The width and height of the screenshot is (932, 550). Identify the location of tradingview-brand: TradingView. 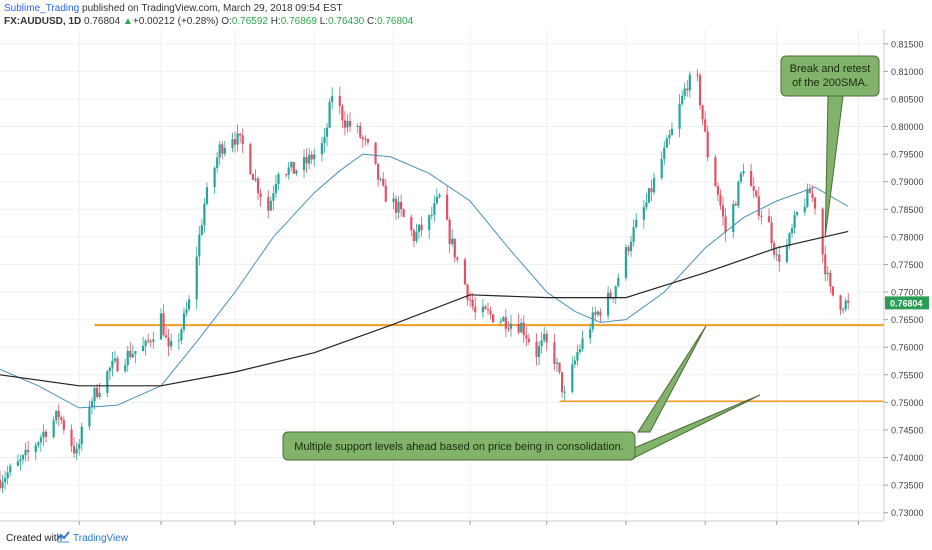
(101, 538).